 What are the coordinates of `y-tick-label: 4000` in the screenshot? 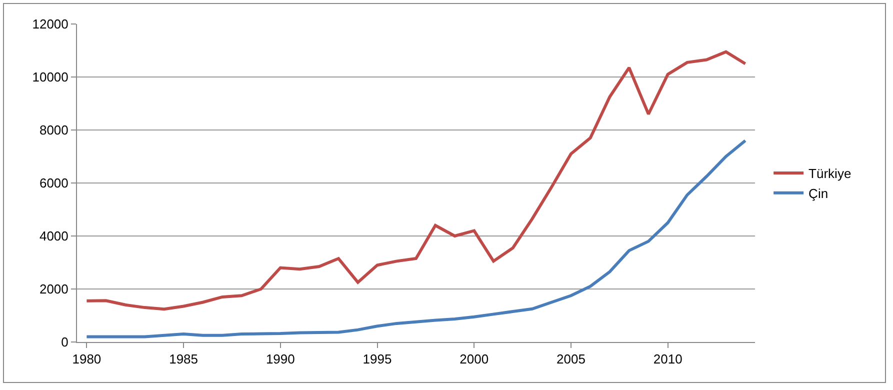 It's located at (53, 236).